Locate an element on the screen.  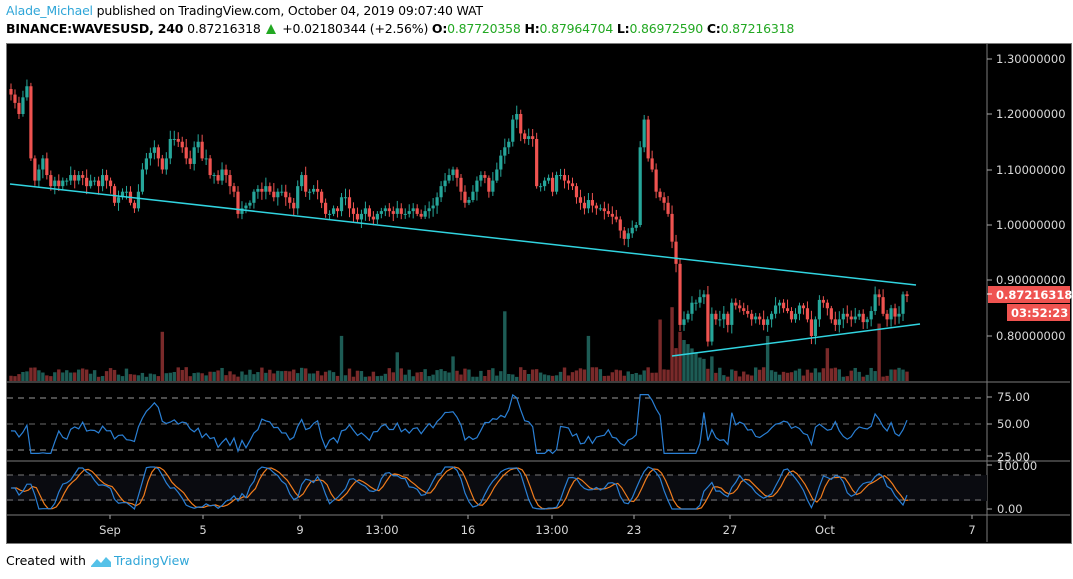
time-tick: 27 is located at coordinates (730, 530).